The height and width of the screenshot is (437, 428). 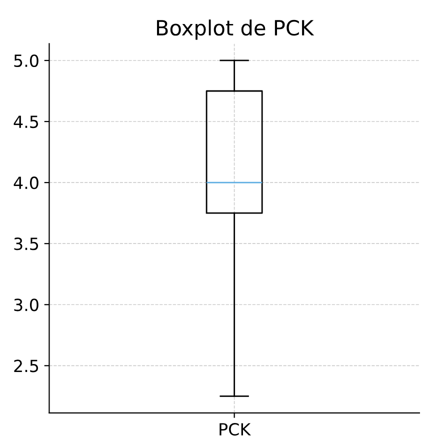 What do you see at coordinates (26, 366) in the screenshot?
I see `y-tick-label: 2.5` at bounding box center [26, 366].